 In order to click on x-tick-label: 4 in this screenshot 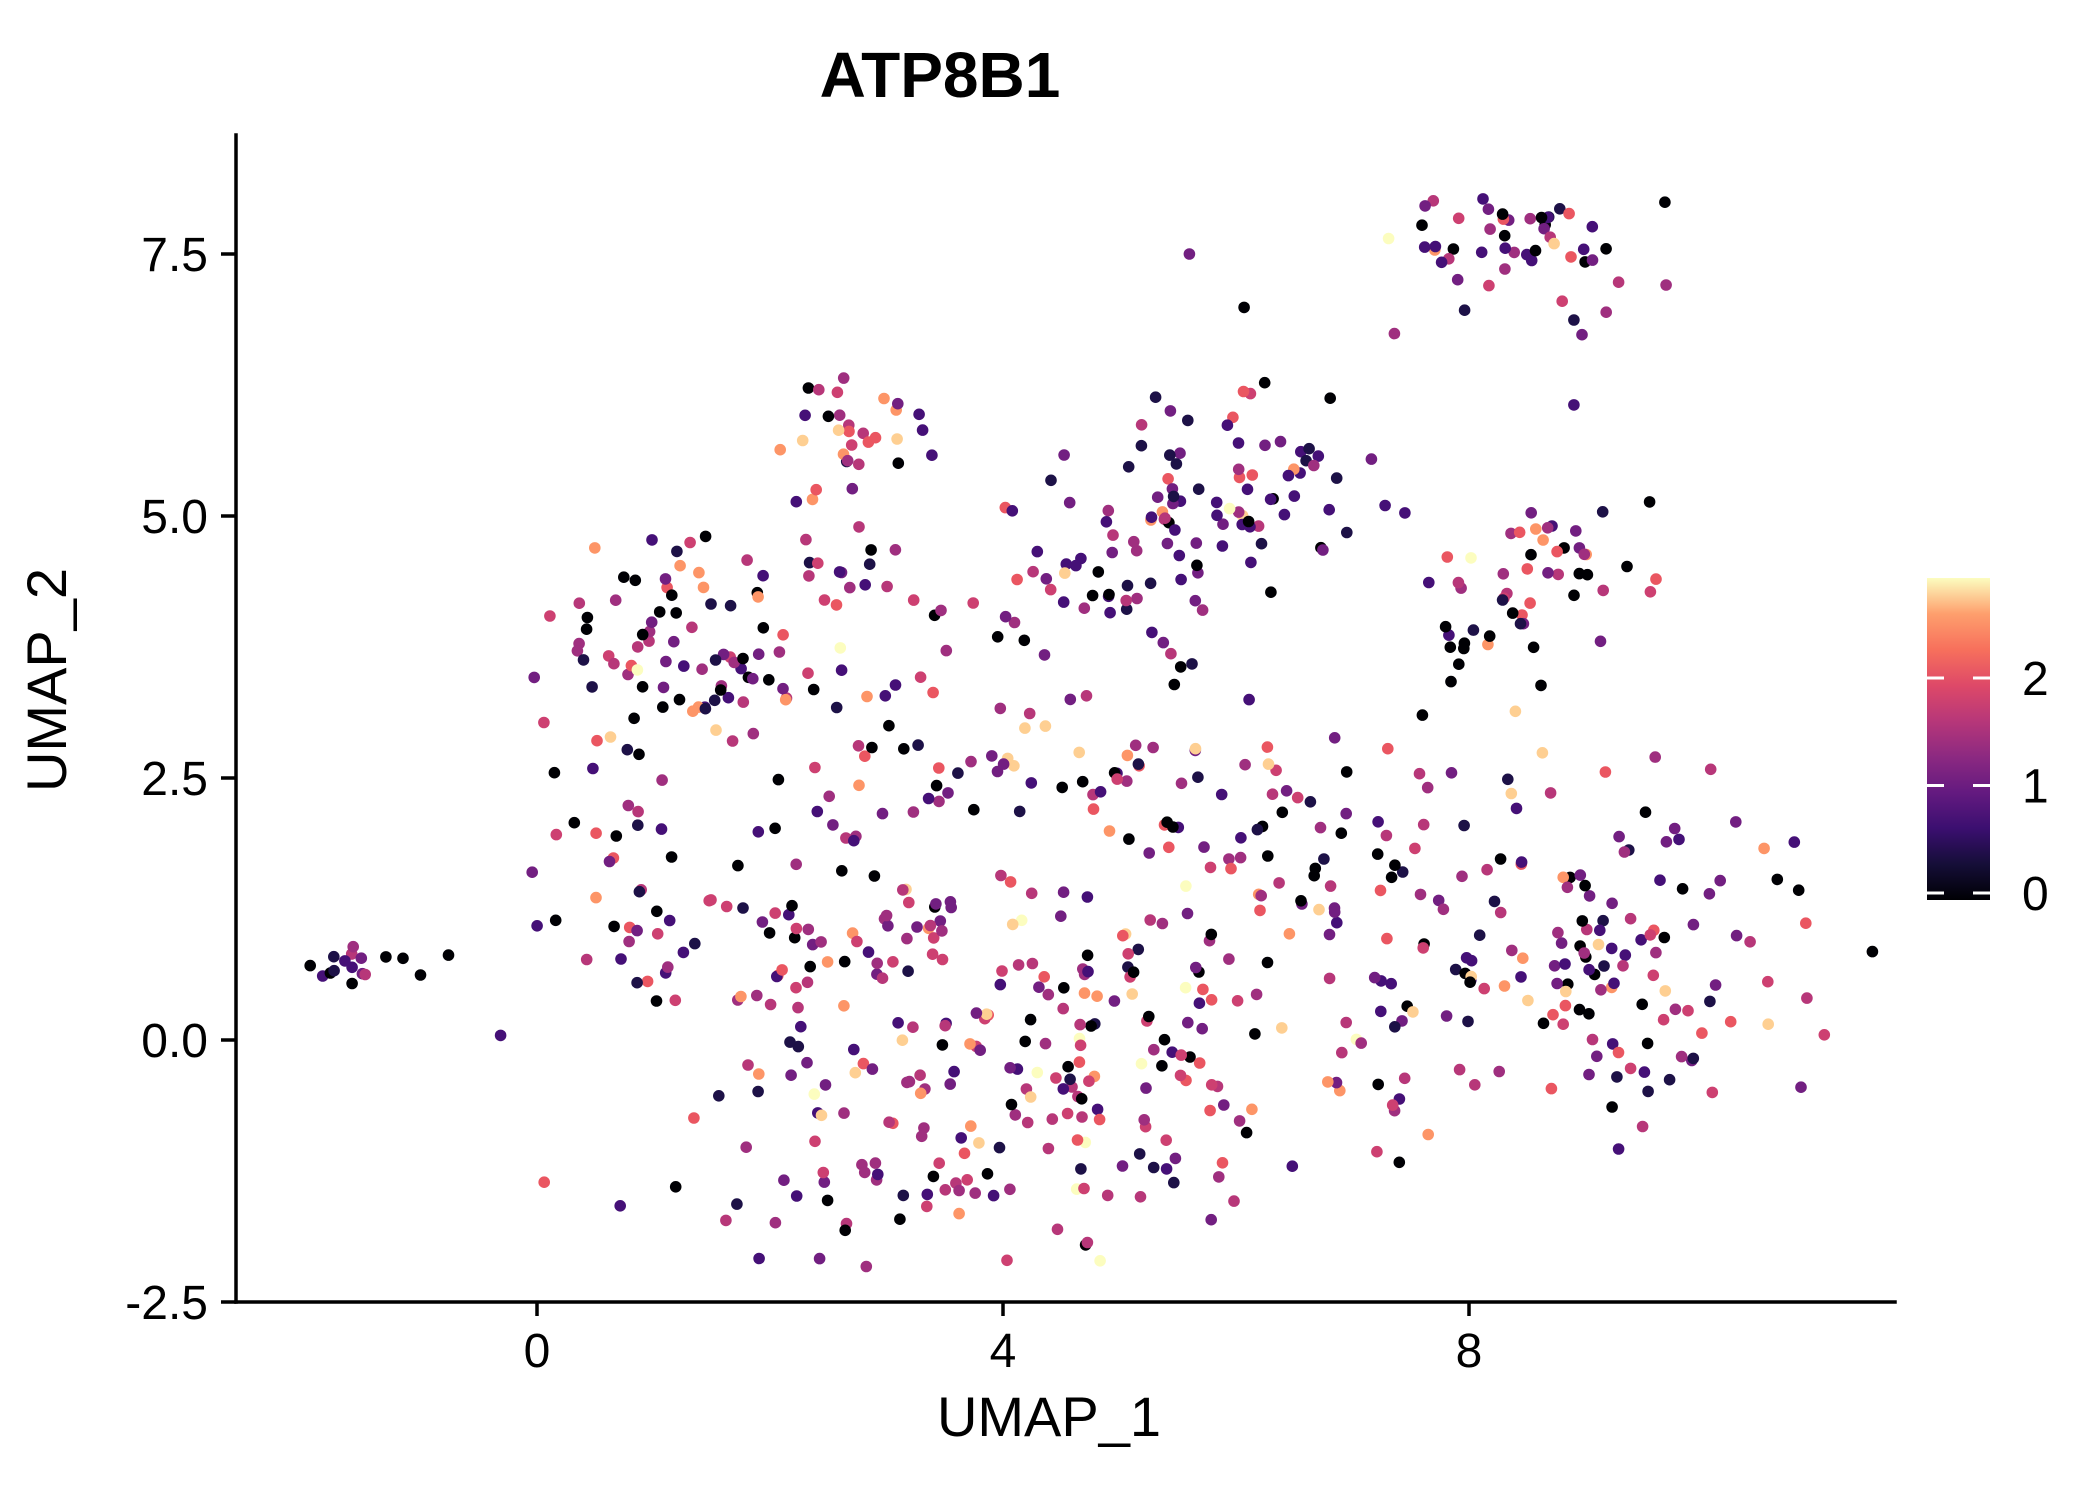, I will do `click(1003, 1351)`.